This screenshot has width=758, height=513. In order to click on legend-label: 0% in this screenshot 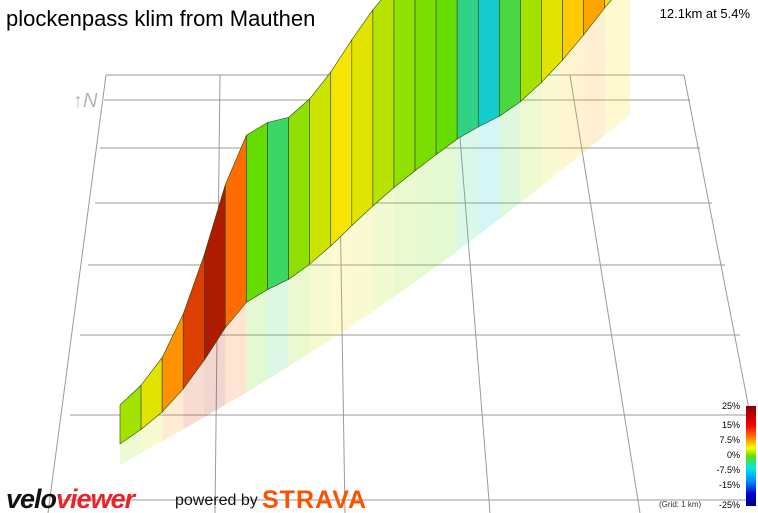, I will do `click(733, 455)`.